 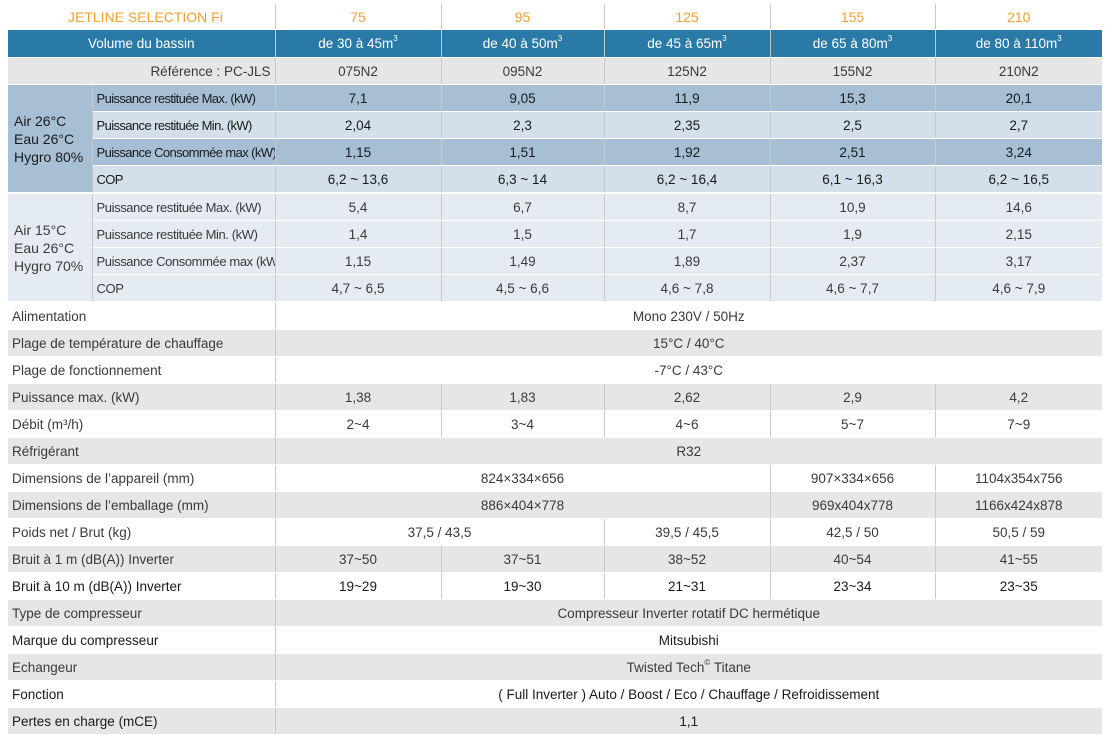 I want to click on spec-row-alimentation: Alimentation Mono 230V / 50Hz, so click(x=555, y=315).